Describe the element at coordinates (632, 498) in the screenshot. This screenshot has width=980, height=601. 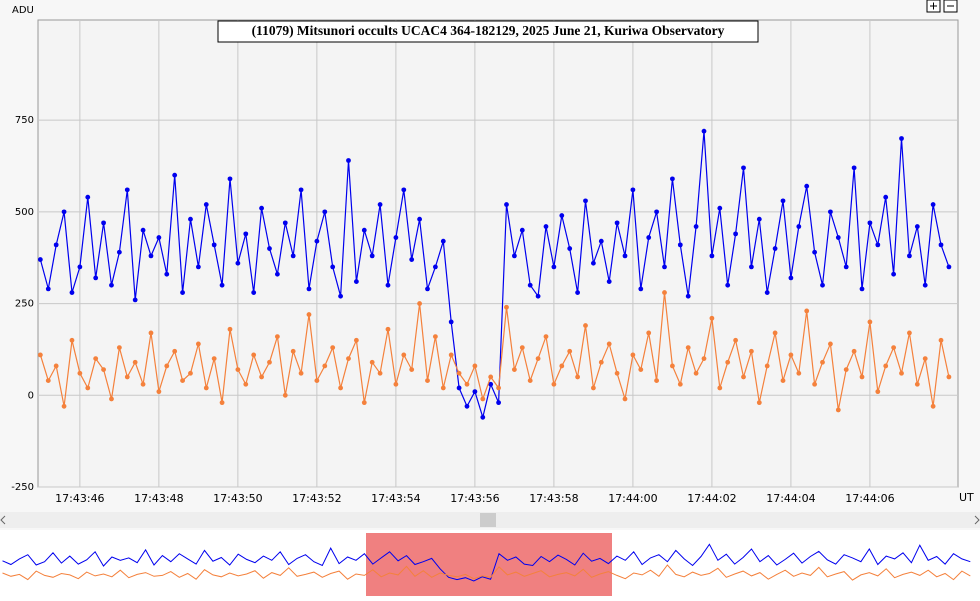
I see `x-tick-label: 17:44:00` at that location.